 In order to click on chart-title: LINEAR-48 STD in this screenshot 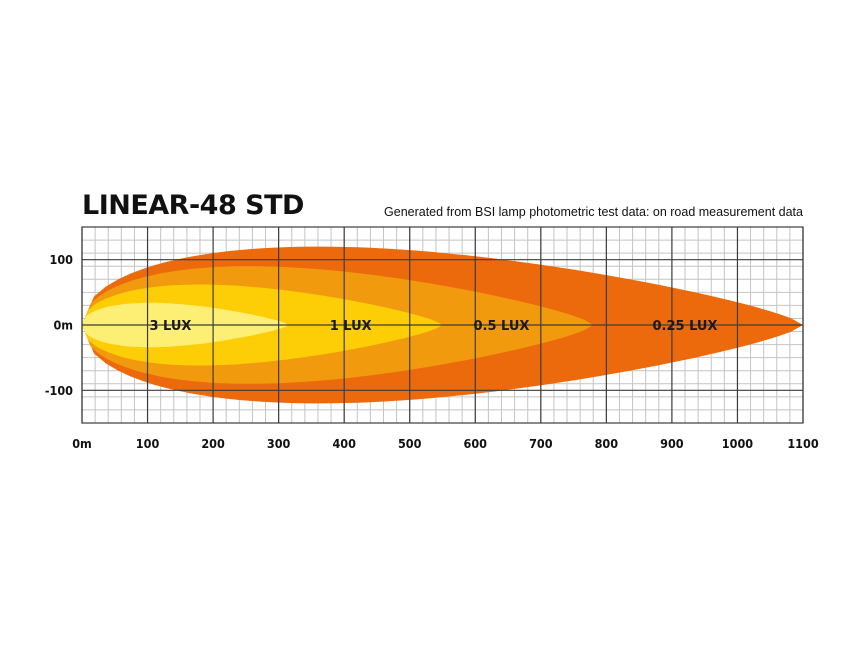, I will do `click(193, 205)`.